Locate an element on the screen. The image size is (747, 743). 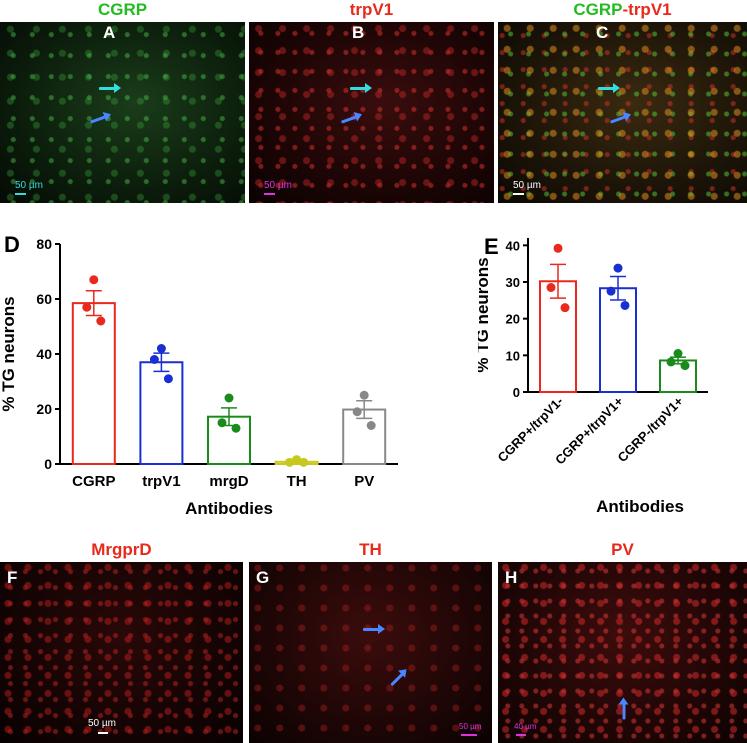
category-label: PV is located at coordinates (364, 481).